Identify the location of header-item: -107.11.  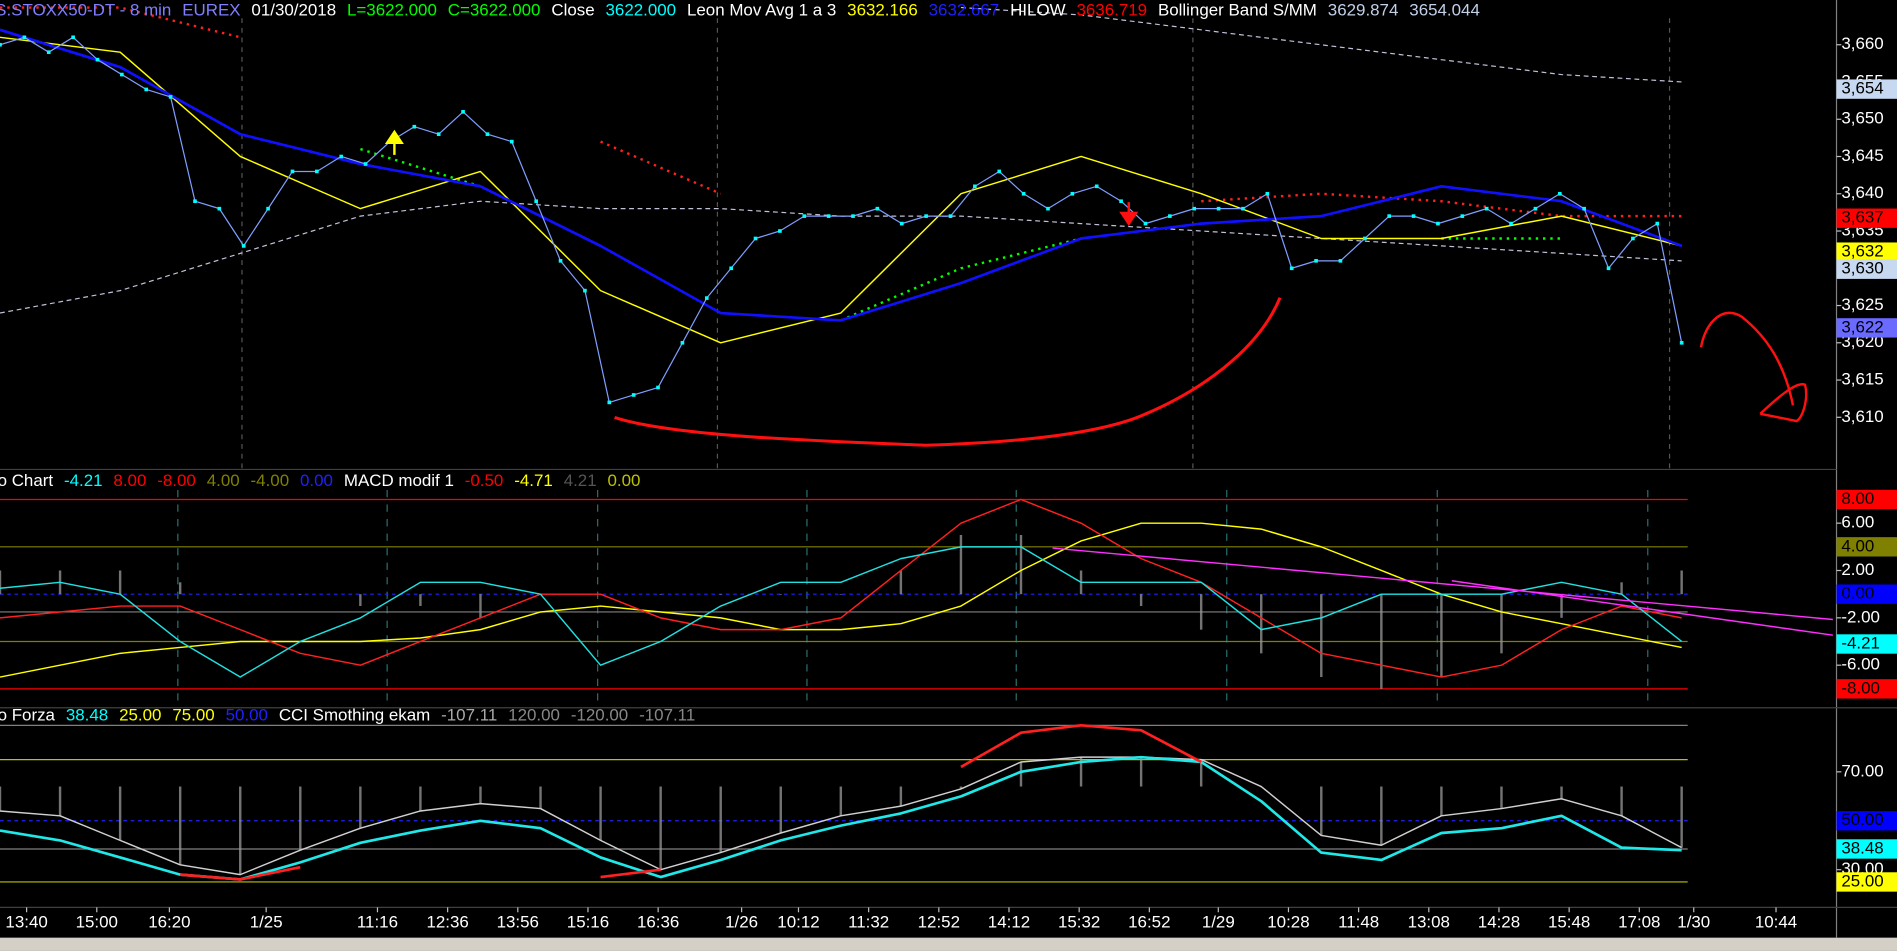
(667, 715).